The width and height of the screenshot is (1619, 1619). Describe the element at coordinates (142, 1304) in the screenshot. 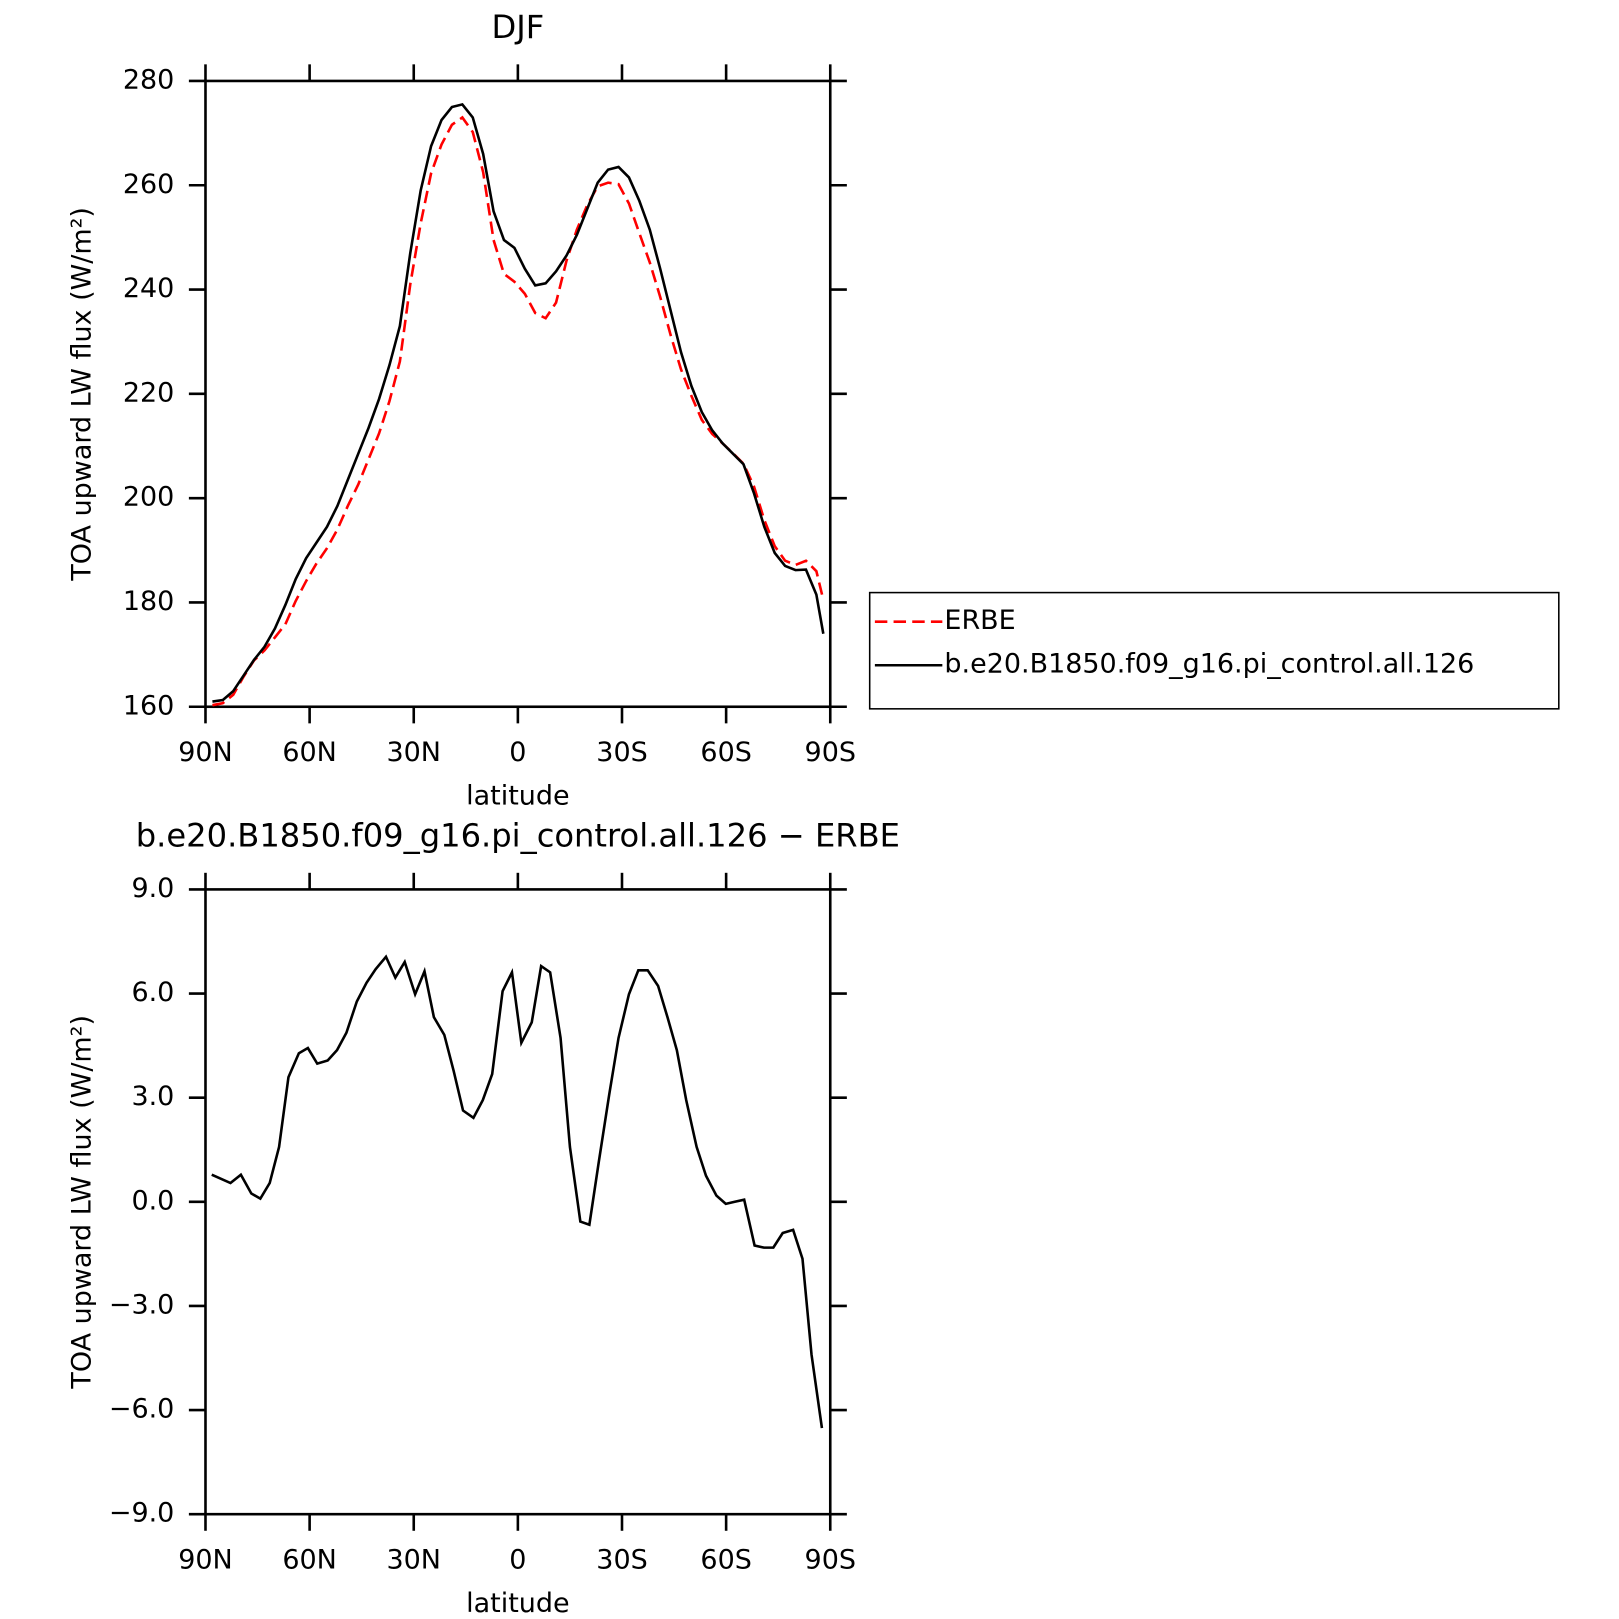

I see `y-tick-label: −3.0` at that location.